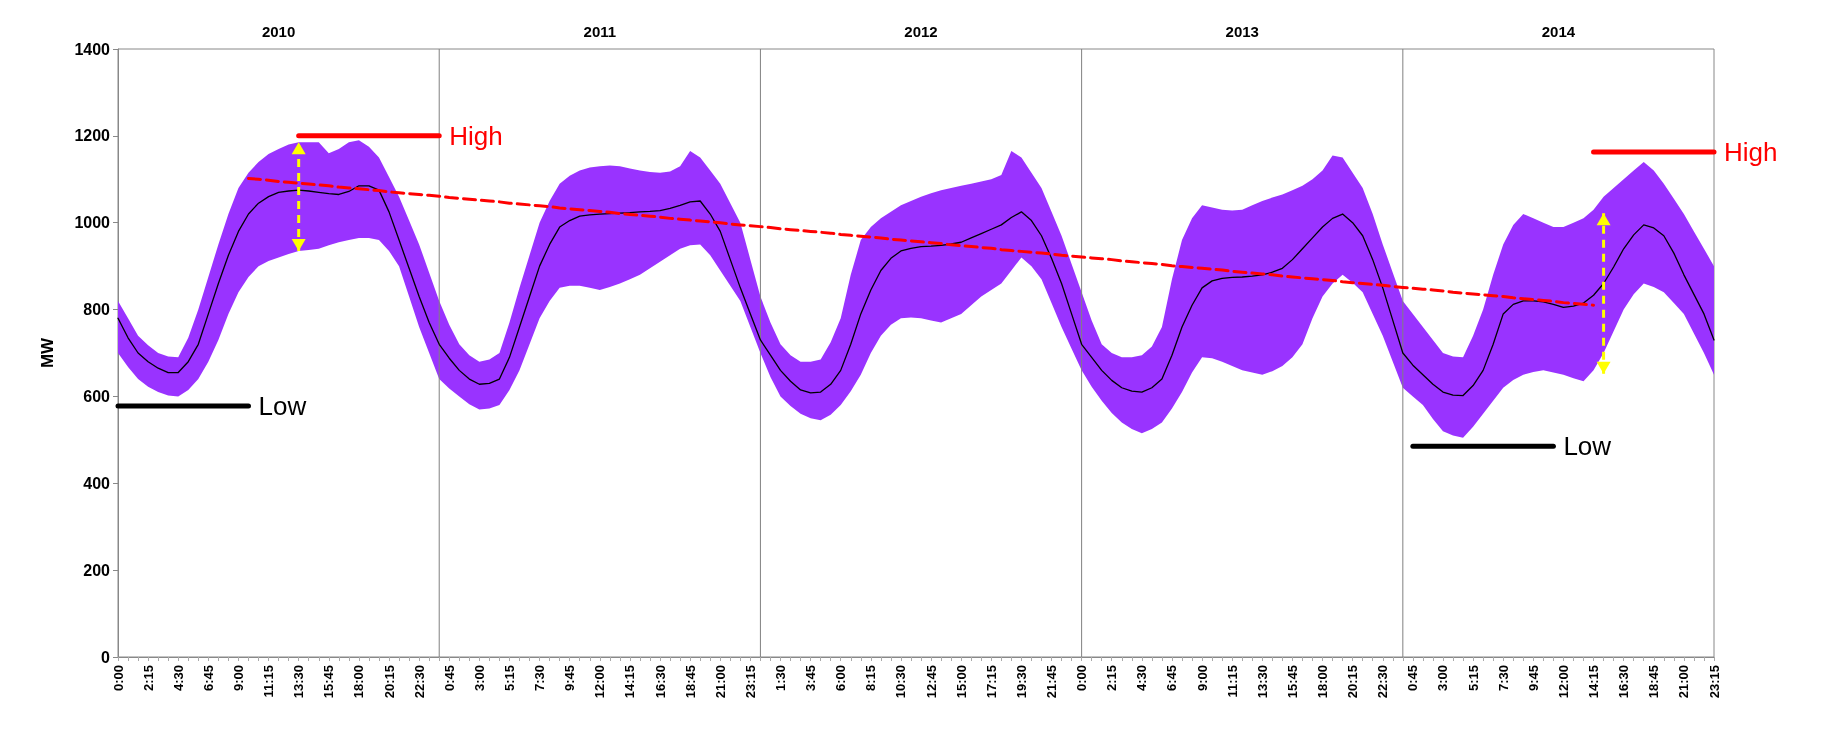 The width and height of the screenshot is (1833, 738). Describe the element at coordinates (991, 682) in the screenshot. I see `x-tick-label: 17:15` at that location.